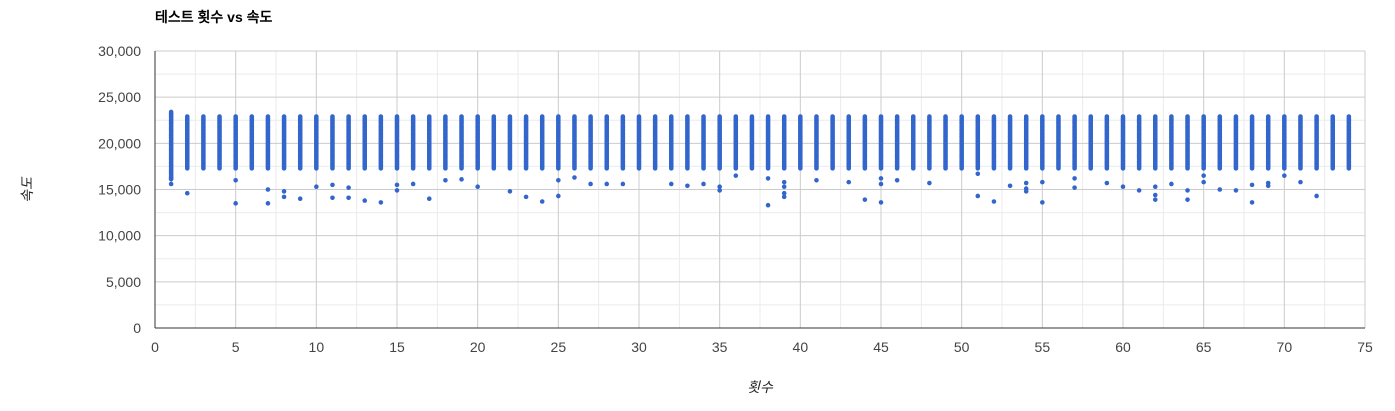 This screenshot has width=1395, height=411. What do you see at coordinates (559, 347) in the screenshot?
I see `x-tick-label: 25` at bounding box center [559, 347].